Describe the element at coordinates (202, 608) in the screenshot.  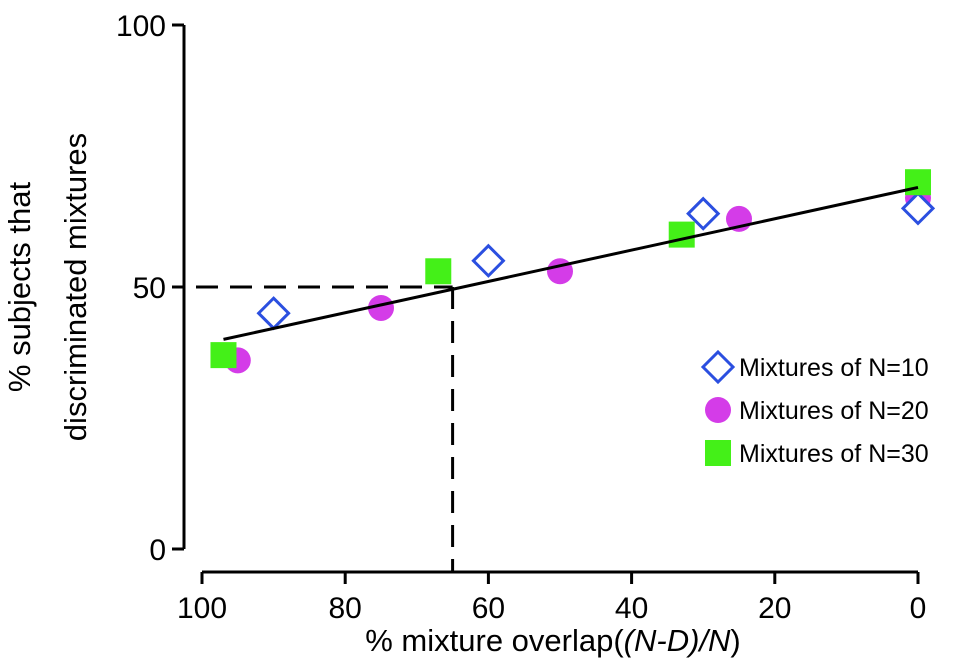
I see `x-tick-label: 100` at that location.